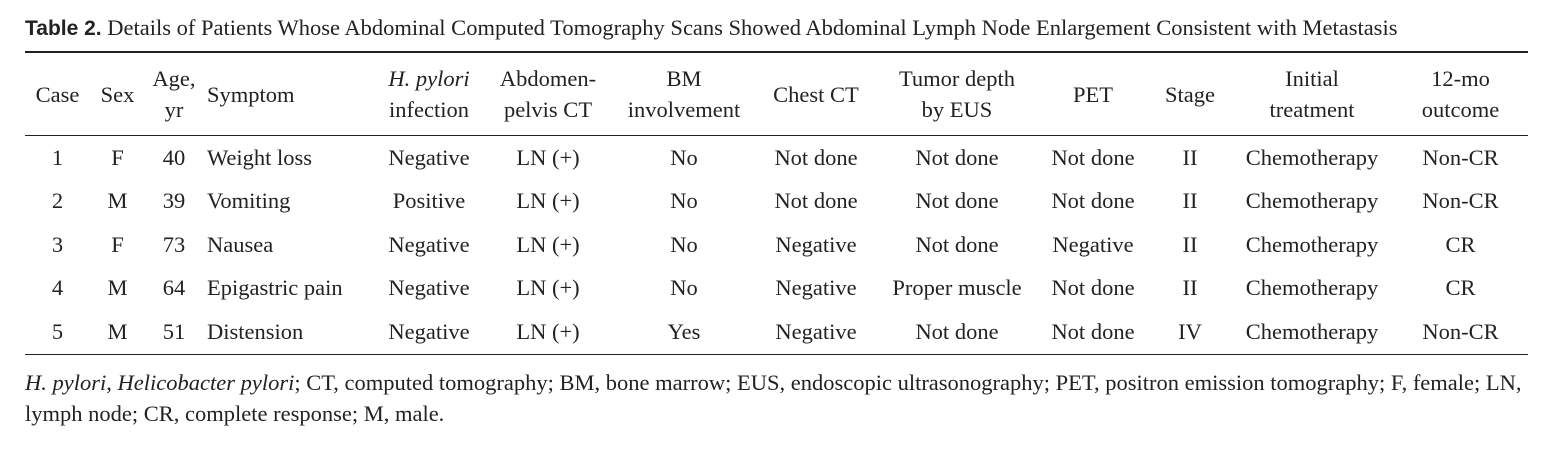 This screenshot has height=471, width=1553. I want to click on table-cell: Nausea, so click(240, 244).